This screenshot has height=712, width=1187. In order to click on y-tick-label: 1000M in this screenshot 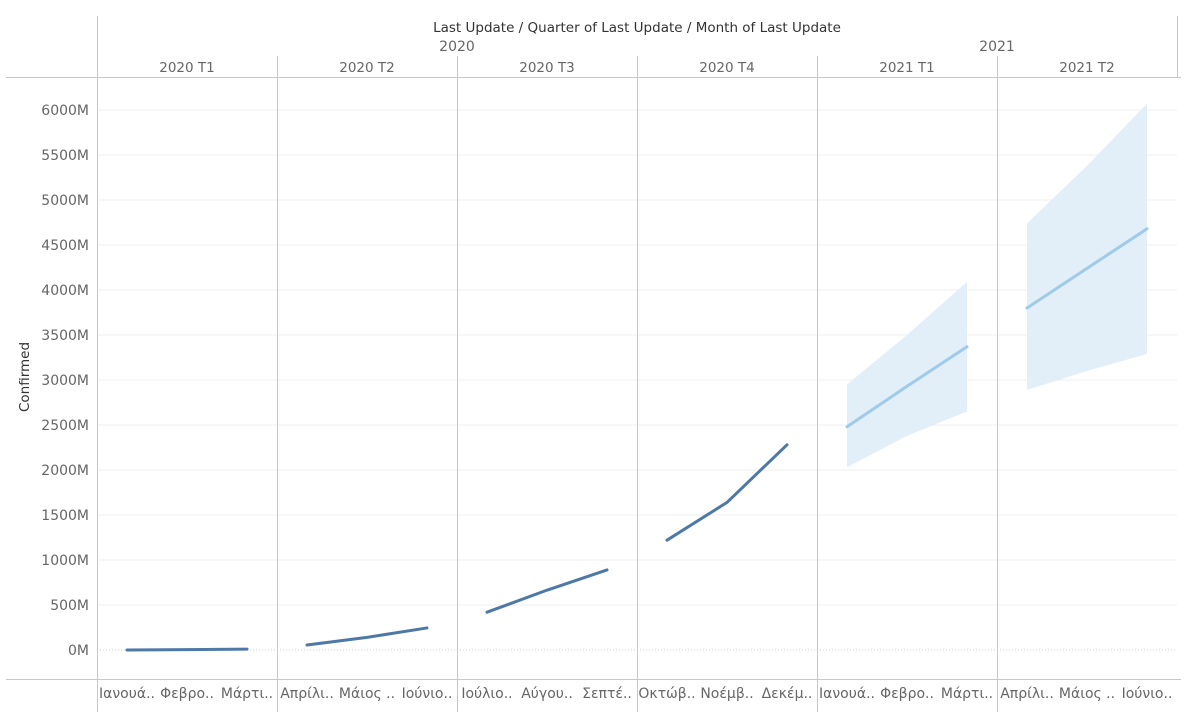, I will do `click(65, 561)`.